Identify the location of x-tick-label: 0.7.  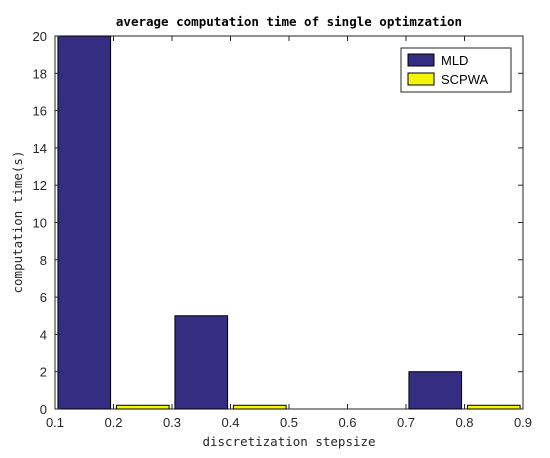
(406, 422).